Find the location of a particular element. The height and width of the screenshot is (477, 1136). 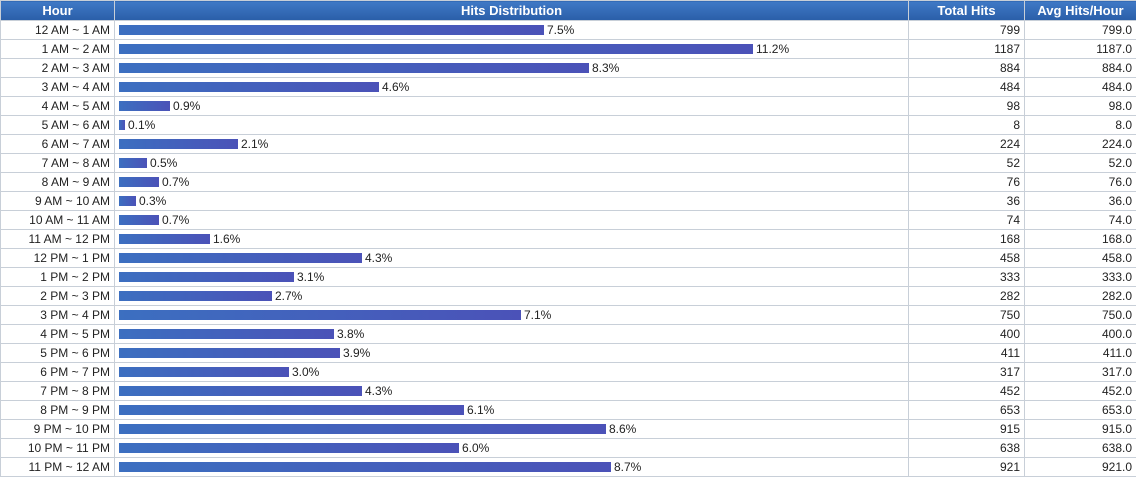

total-hits-cell: 921 is located at coordinates (967, 467).